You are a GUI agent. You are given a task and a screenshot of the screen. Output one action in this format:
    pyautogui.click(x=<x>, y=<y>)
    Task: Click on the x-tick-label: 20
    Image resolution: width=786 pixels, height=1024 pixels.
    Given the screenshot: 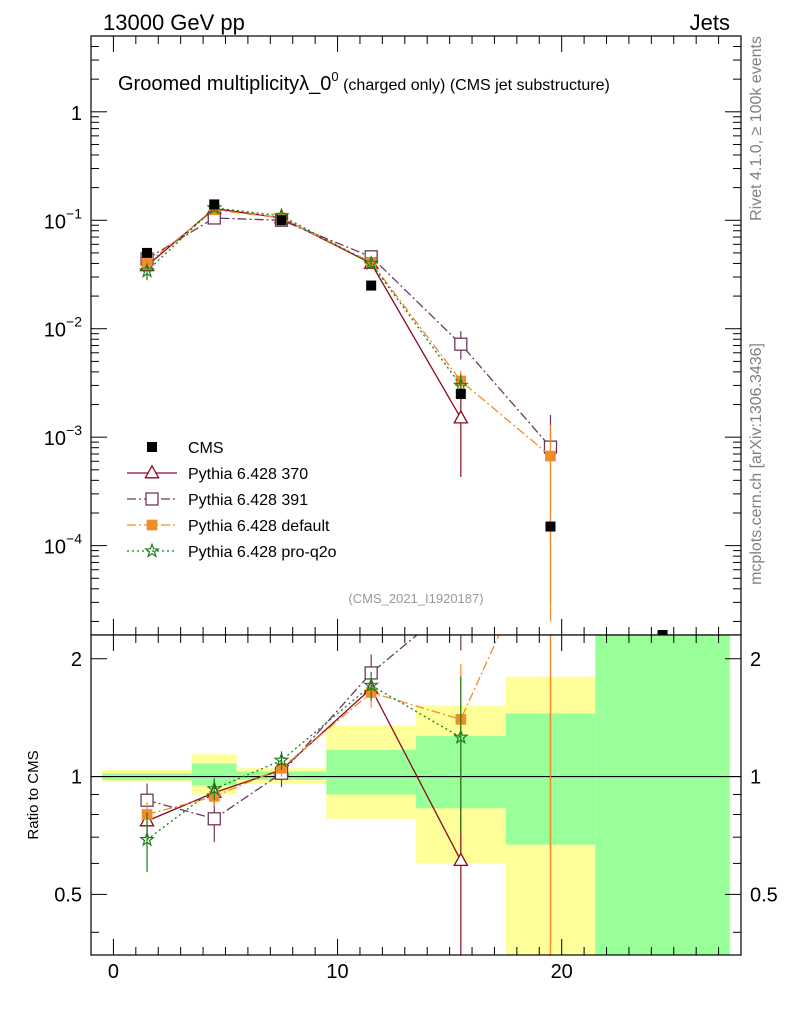 What is the action you would take?
    pyautogui.click(x=562, y=972)
    